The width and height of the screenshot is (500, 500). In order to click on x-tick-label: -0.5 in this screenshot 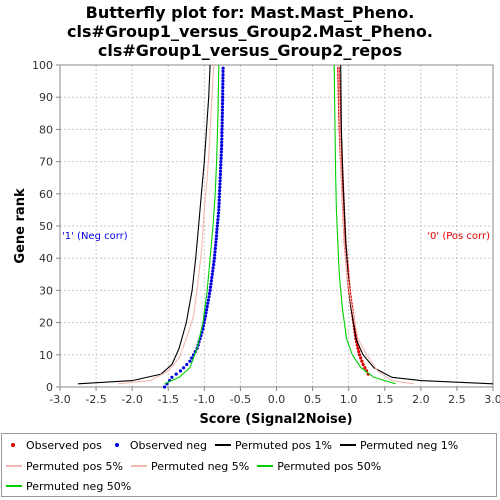, I will do `click(240, 399)`.